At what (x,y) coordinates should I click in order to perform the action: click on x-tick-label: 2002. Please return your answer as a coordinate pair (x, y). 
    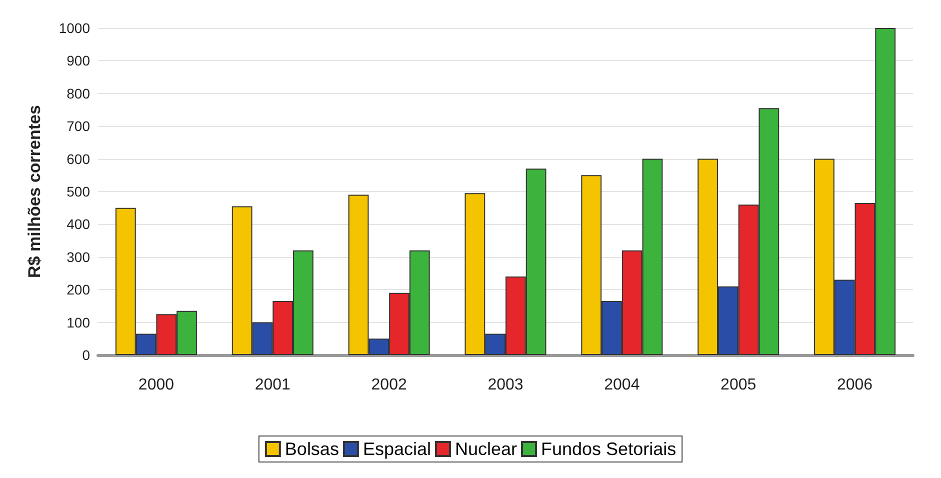
    Looking at the image, I should click on (389, 385).